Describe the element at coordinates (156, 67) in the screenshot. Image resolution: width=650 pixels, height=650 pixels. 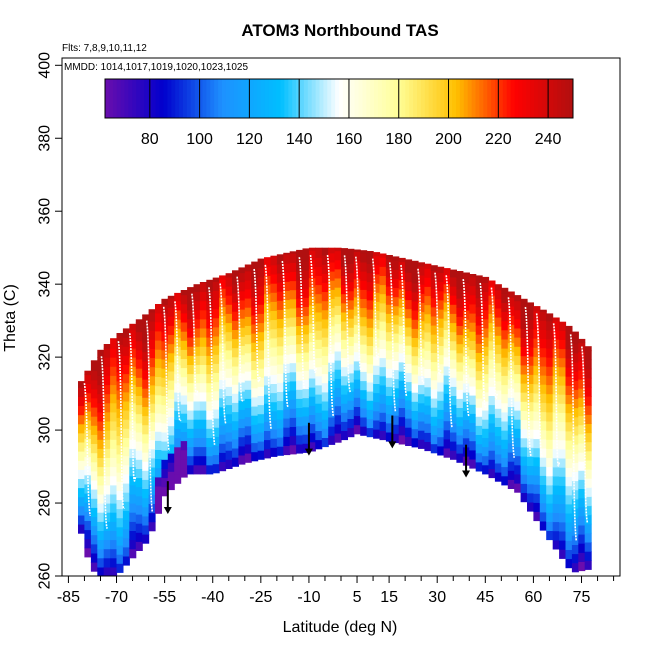
I see `dates-note: MMDD: 1014,1017,1019,1020,1023,1025` at that location.